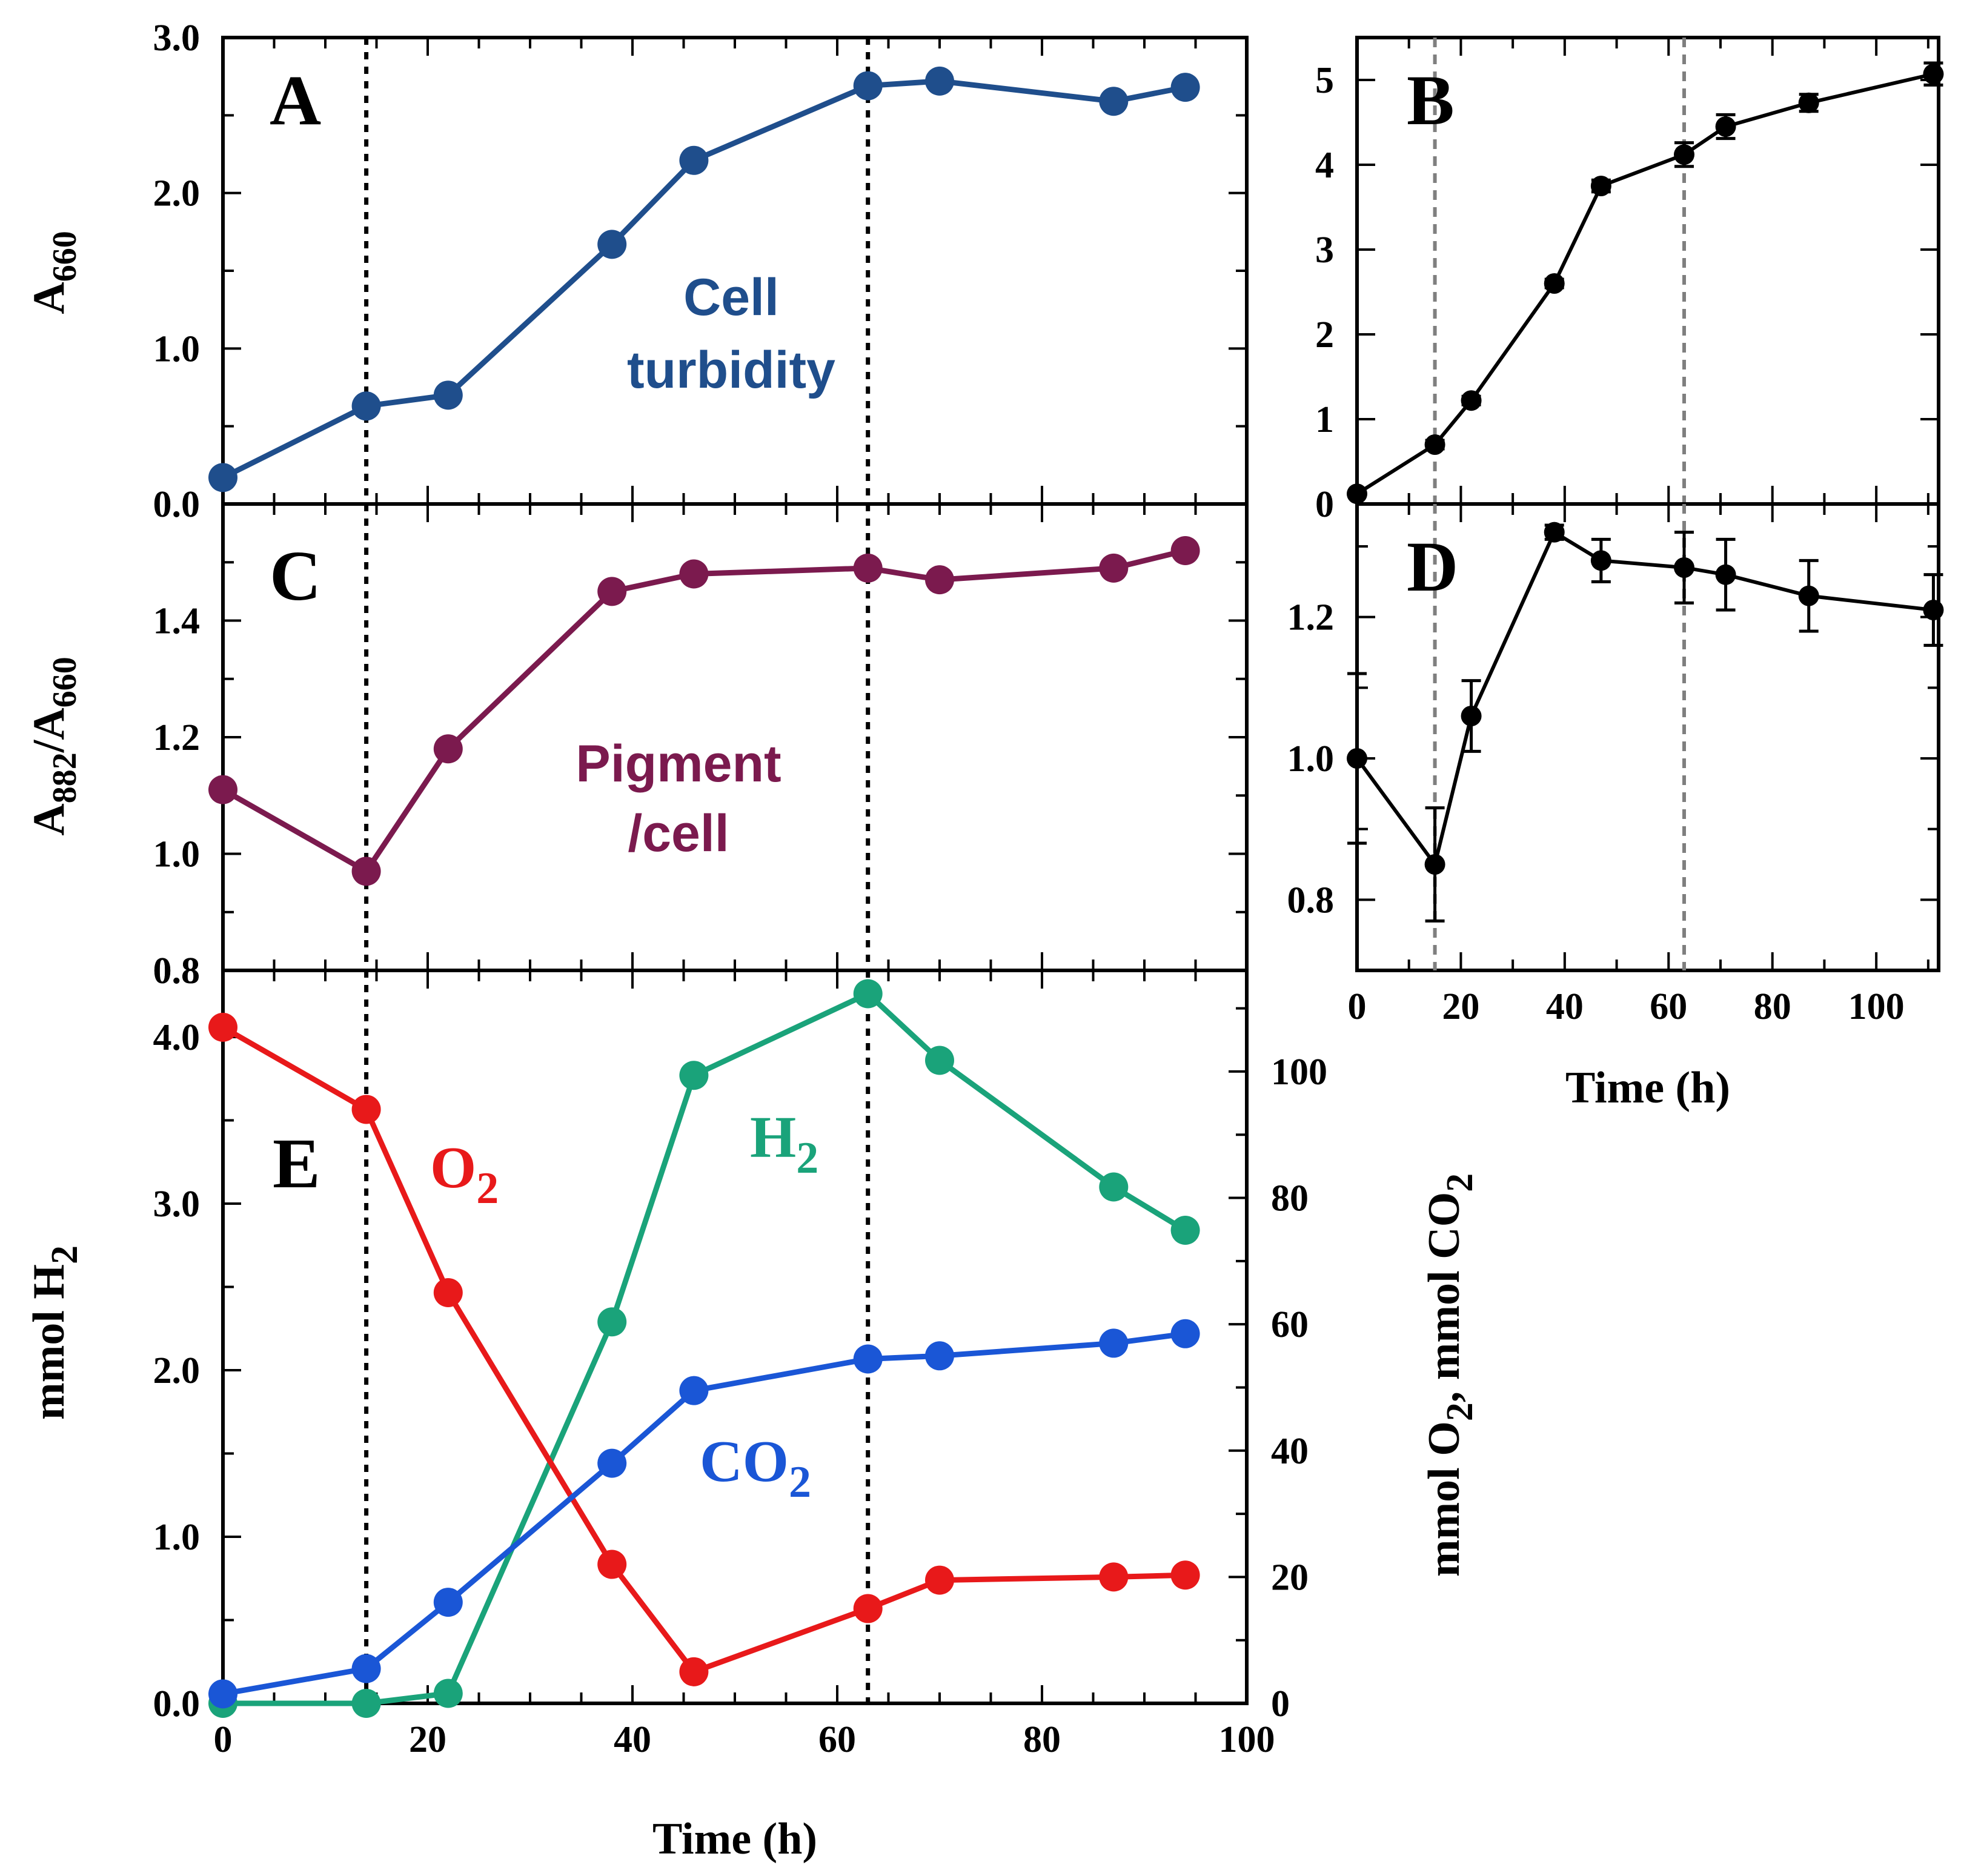  I want to click on pigment-annotation-2: /cell, so click(679, 833).